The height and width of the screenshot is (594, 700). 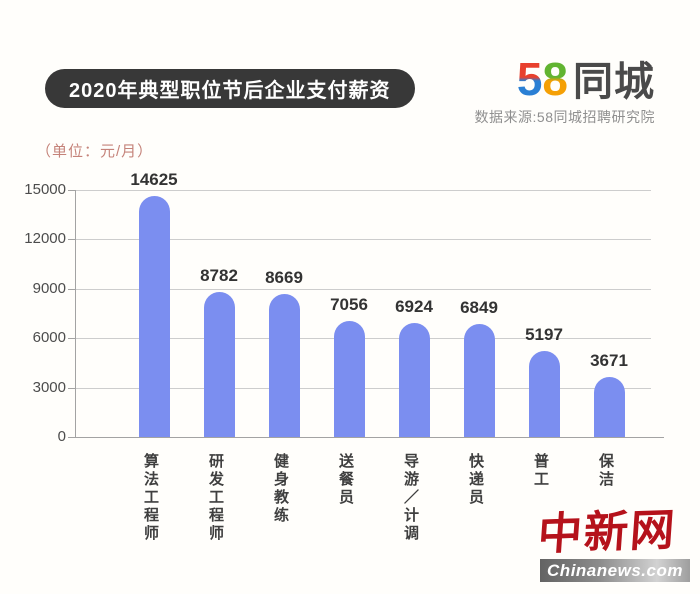 What do you see at coordinates (614, 82) in the screenshot?
I see `logo-name-text: 同城` at bounding box center [614, 82].